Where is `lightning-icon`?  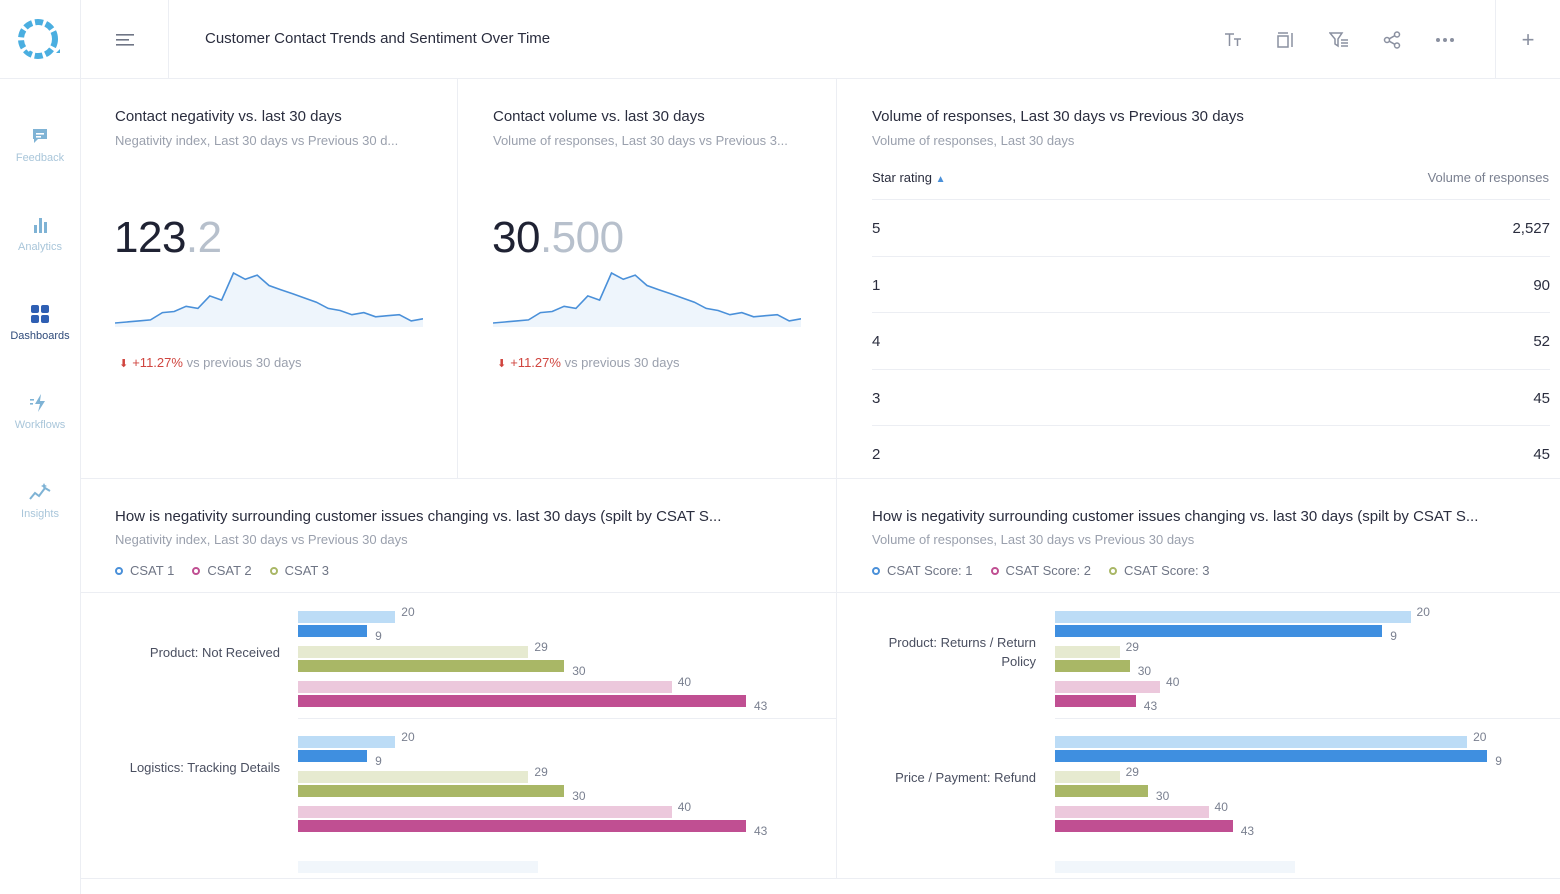 lightning-icon is located at coordinates (37, 403).